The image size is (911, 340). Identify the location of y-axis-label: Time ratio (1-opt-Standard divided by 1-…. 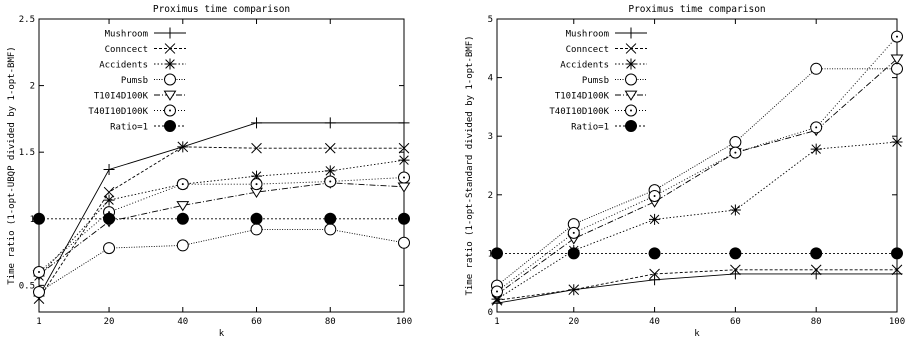
(470, 165).